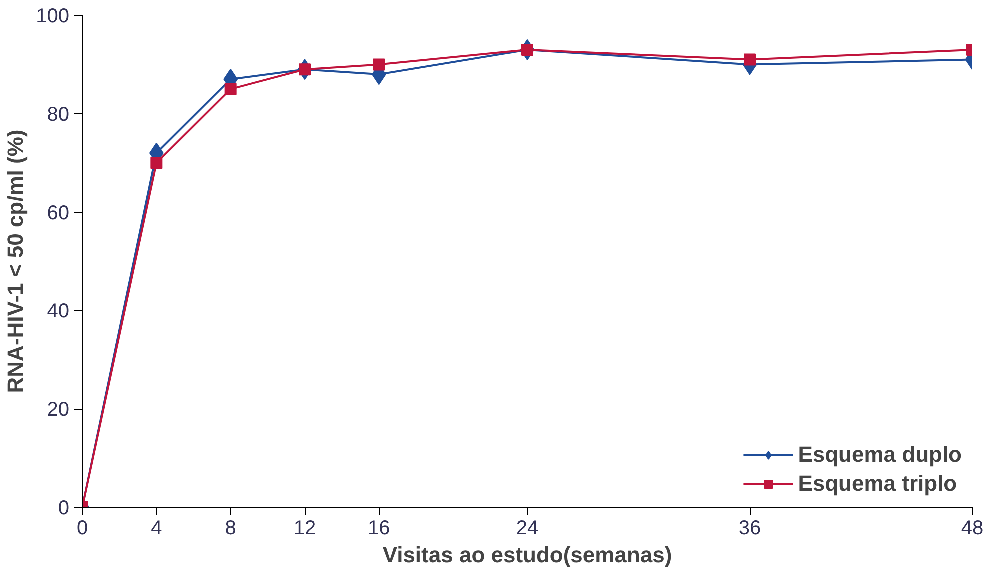 Image resolution: width=992 pixels, height=570 pixels. Describe the element at coordinates (156, 529) in the screenshot. I see `x-tick-label: 4` at that location.